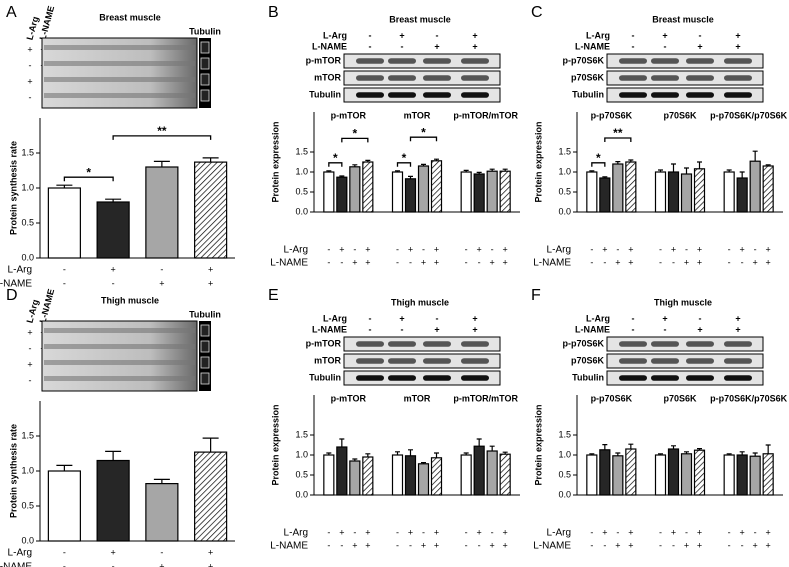 The image size is (789, 567). What do you see at coordinates (324, 60) in the screenshot?
I see `blot-label: p-mTOR` at bounding box center [324, 60].